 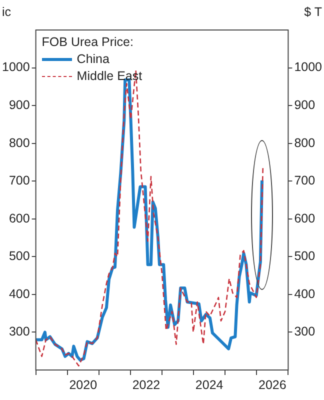 I want to click on x-tick-label: 2024, so click(x=209, y=385).